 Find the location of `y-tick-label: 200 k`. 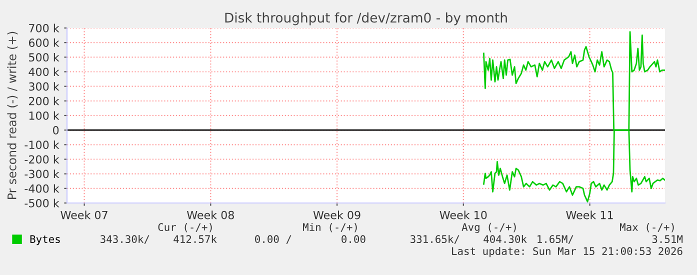

y-tick-label: 200 k is located at coordinates (44, 101).